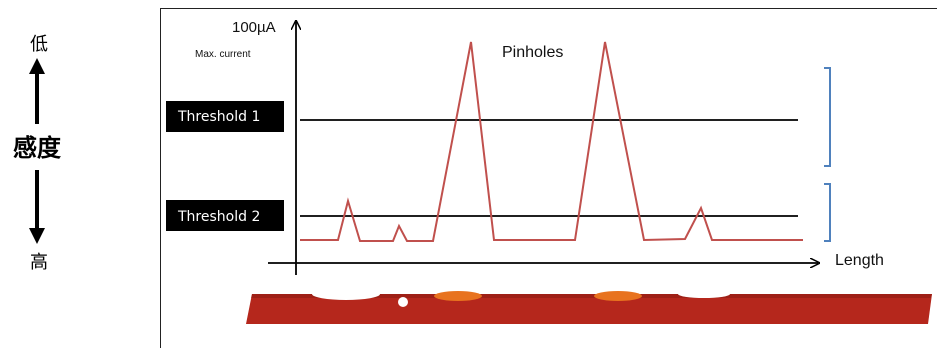 This screenshot has height=348, width=937. I want to click on coated-strip, so click(589, 306).